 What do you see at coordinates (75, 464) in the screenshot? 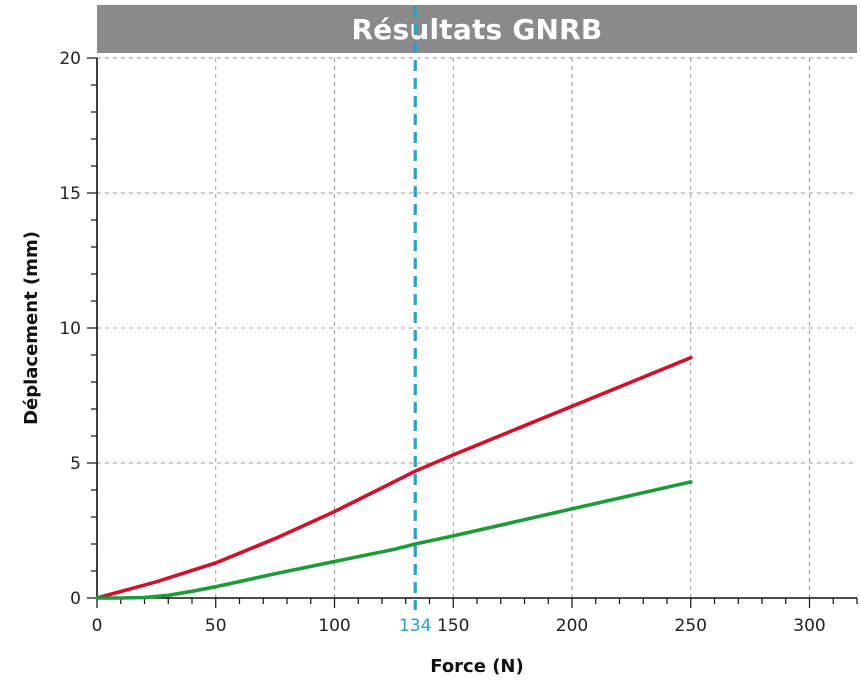
I see `y-tick-label: 5` at bounding box center [75, 464].